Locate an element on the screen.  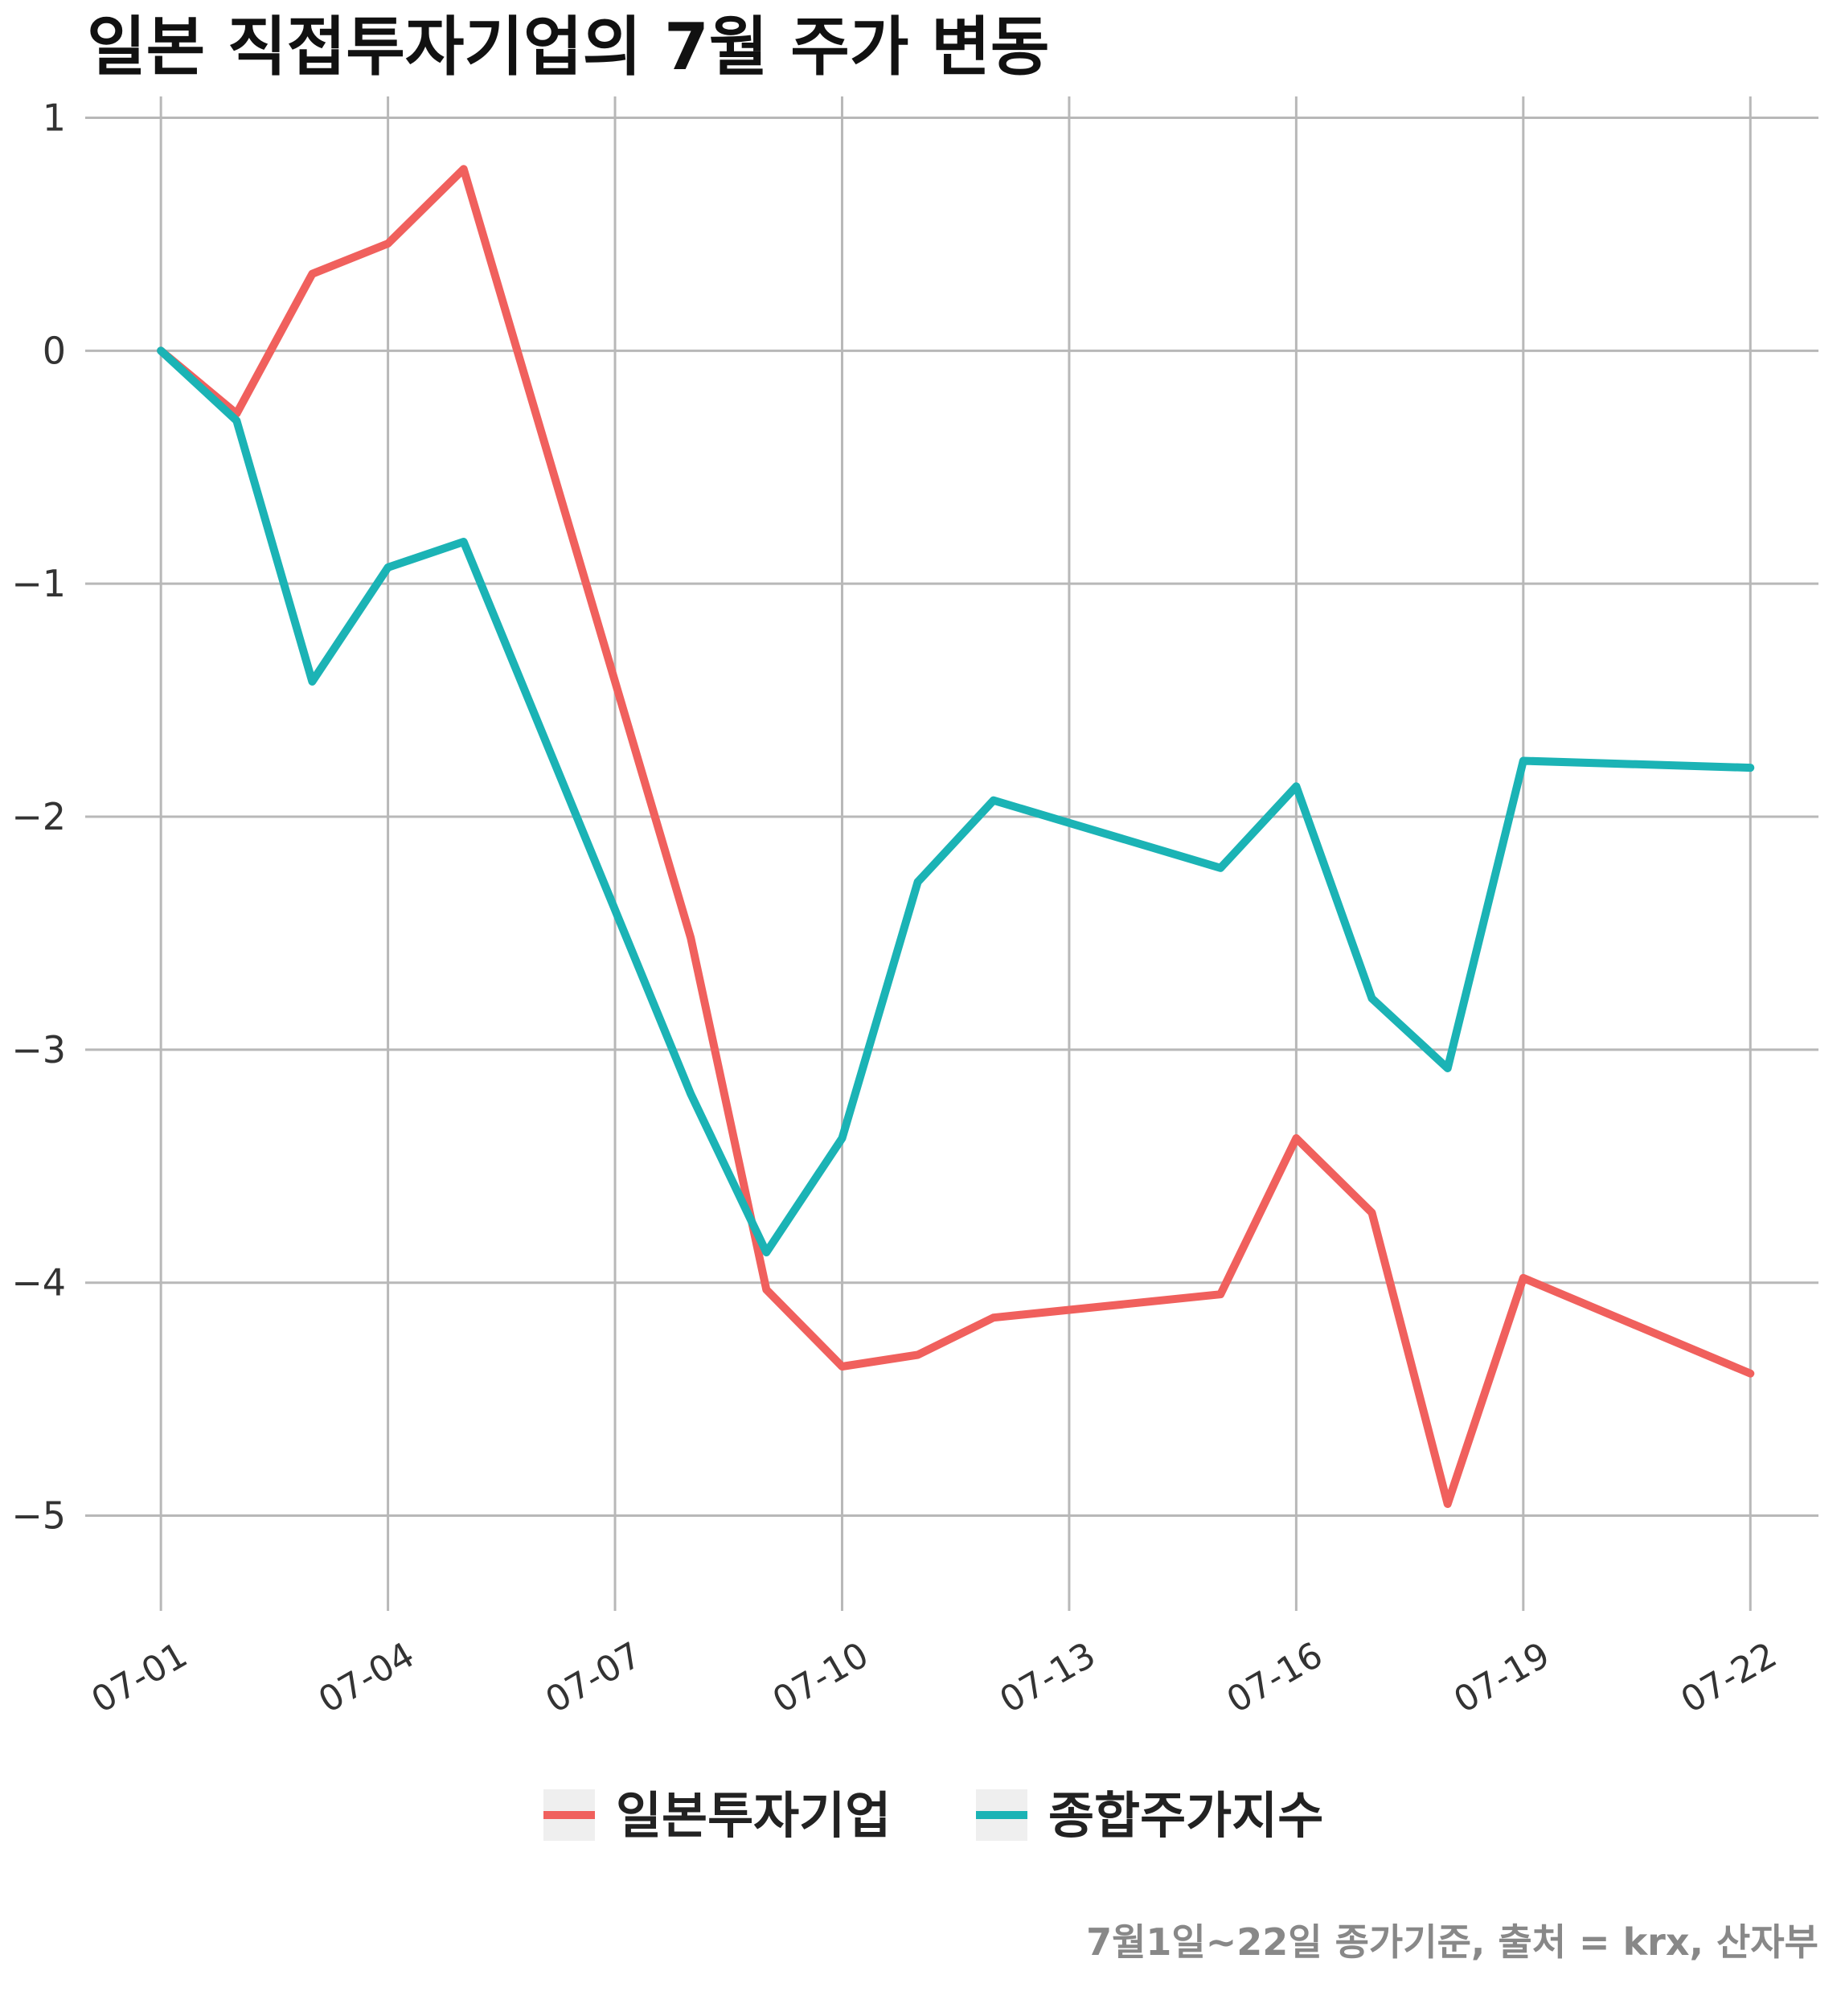
y-tick-label: 0 is located at coordinates (55, 350).